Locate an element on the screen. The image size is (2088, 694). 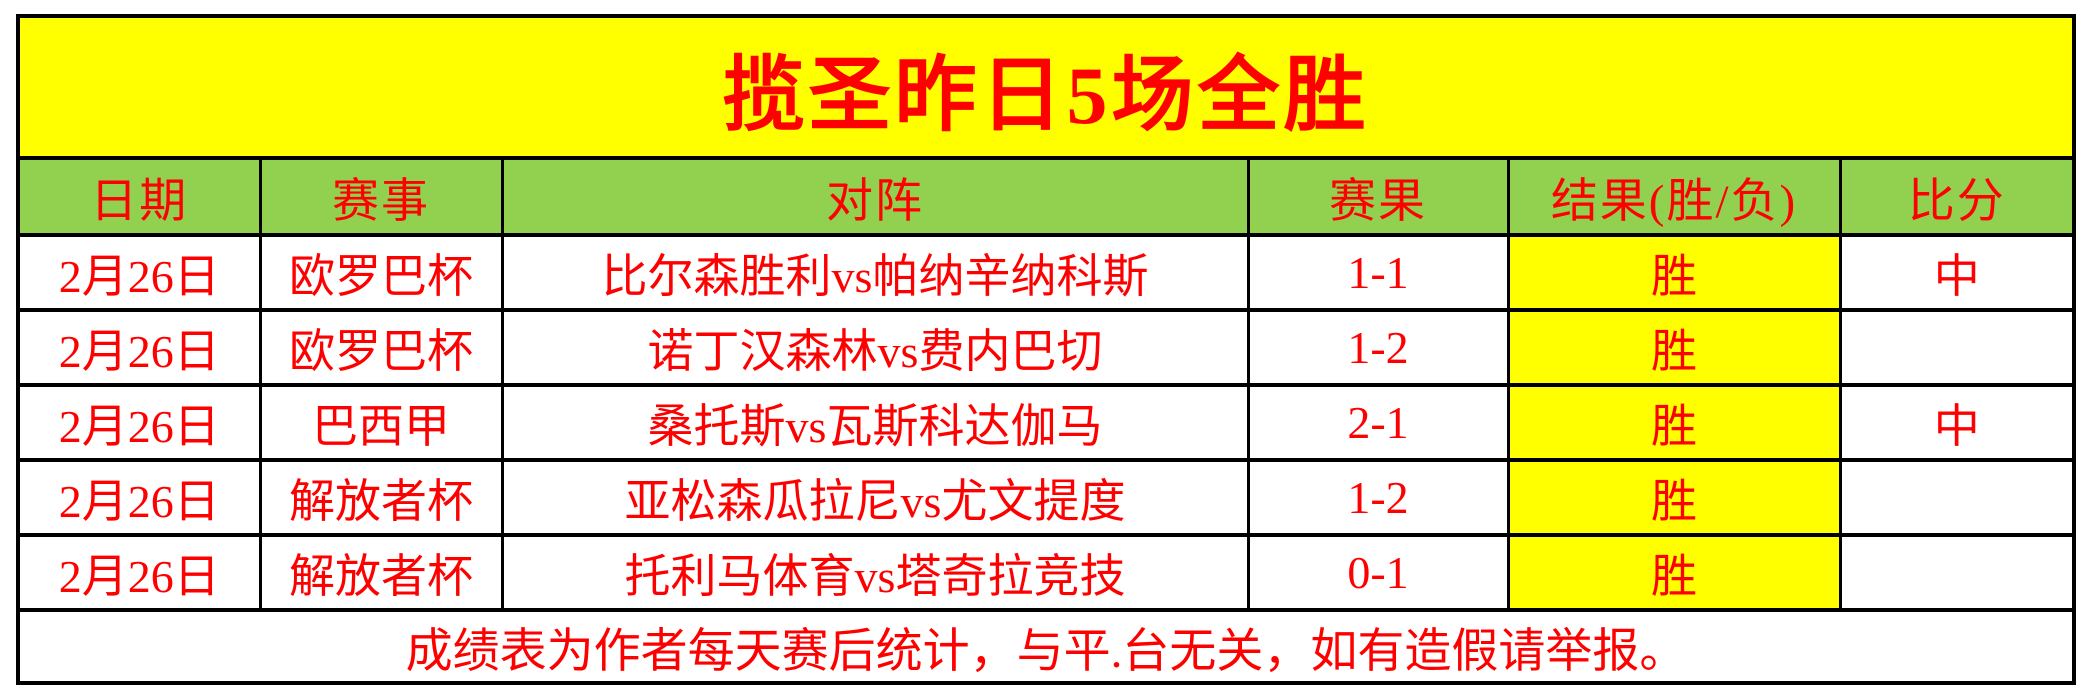
cell-matchup: 亚松森瓜拉尼vs尤文提度 is located at coordinates (875, 497).